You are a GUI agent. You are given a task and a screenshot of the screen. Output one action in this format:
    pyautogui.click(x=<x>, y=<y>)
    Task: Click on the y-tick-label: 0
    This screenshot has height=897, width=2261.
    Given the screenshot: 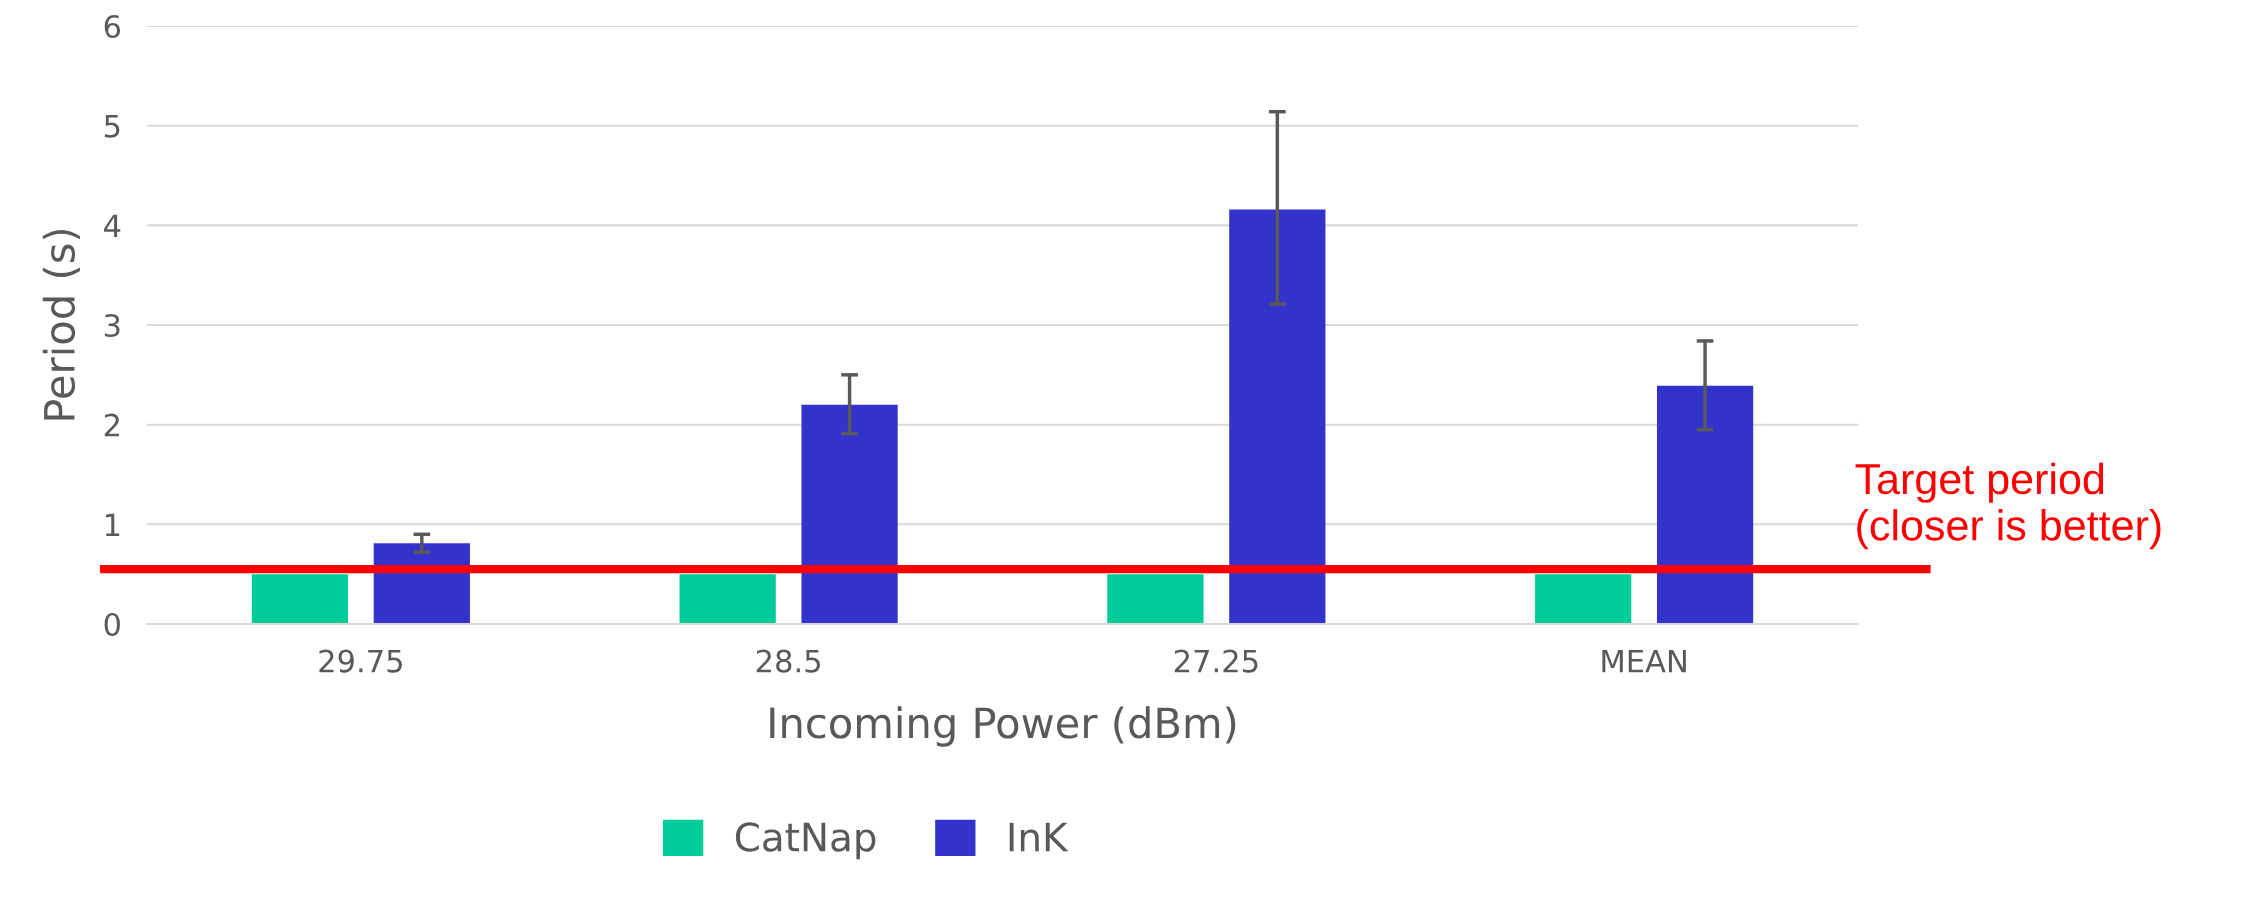 What is the action you would take?
    pyautogui.click(x=112, y=624)
    